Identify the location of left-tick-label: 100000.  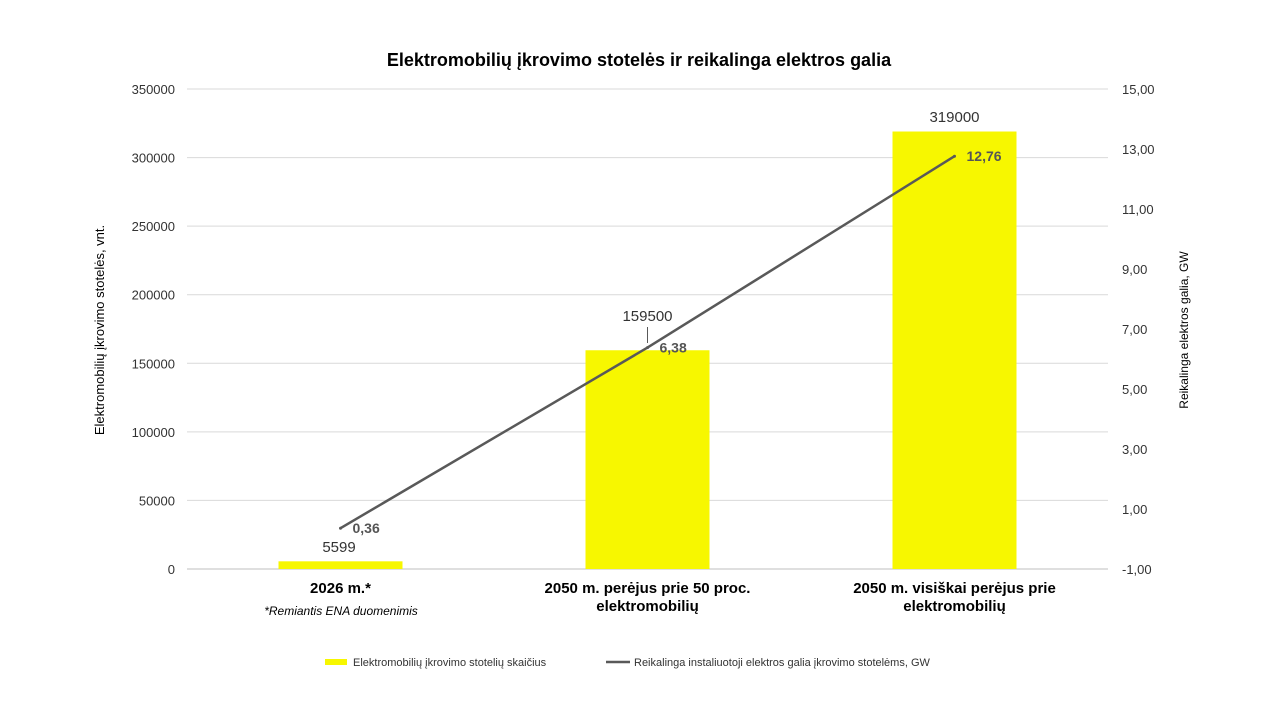
(153, 432).